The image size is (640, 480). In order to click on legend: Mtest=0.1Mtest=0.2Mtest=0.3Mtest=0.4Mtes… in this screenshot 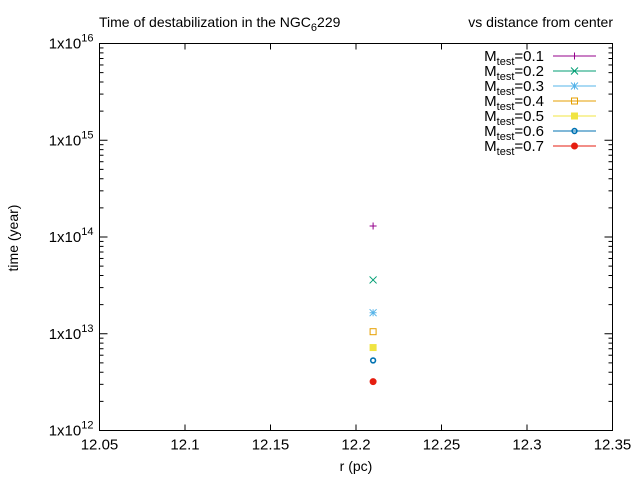, I will do `click(540, 103)`.